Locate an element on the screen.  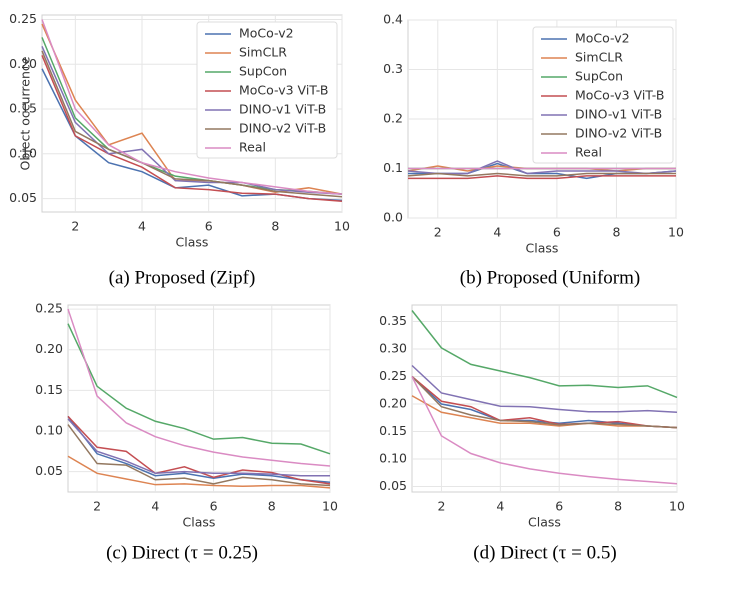
y-tick-label: 0.30 is located at coordinates (393, 348).